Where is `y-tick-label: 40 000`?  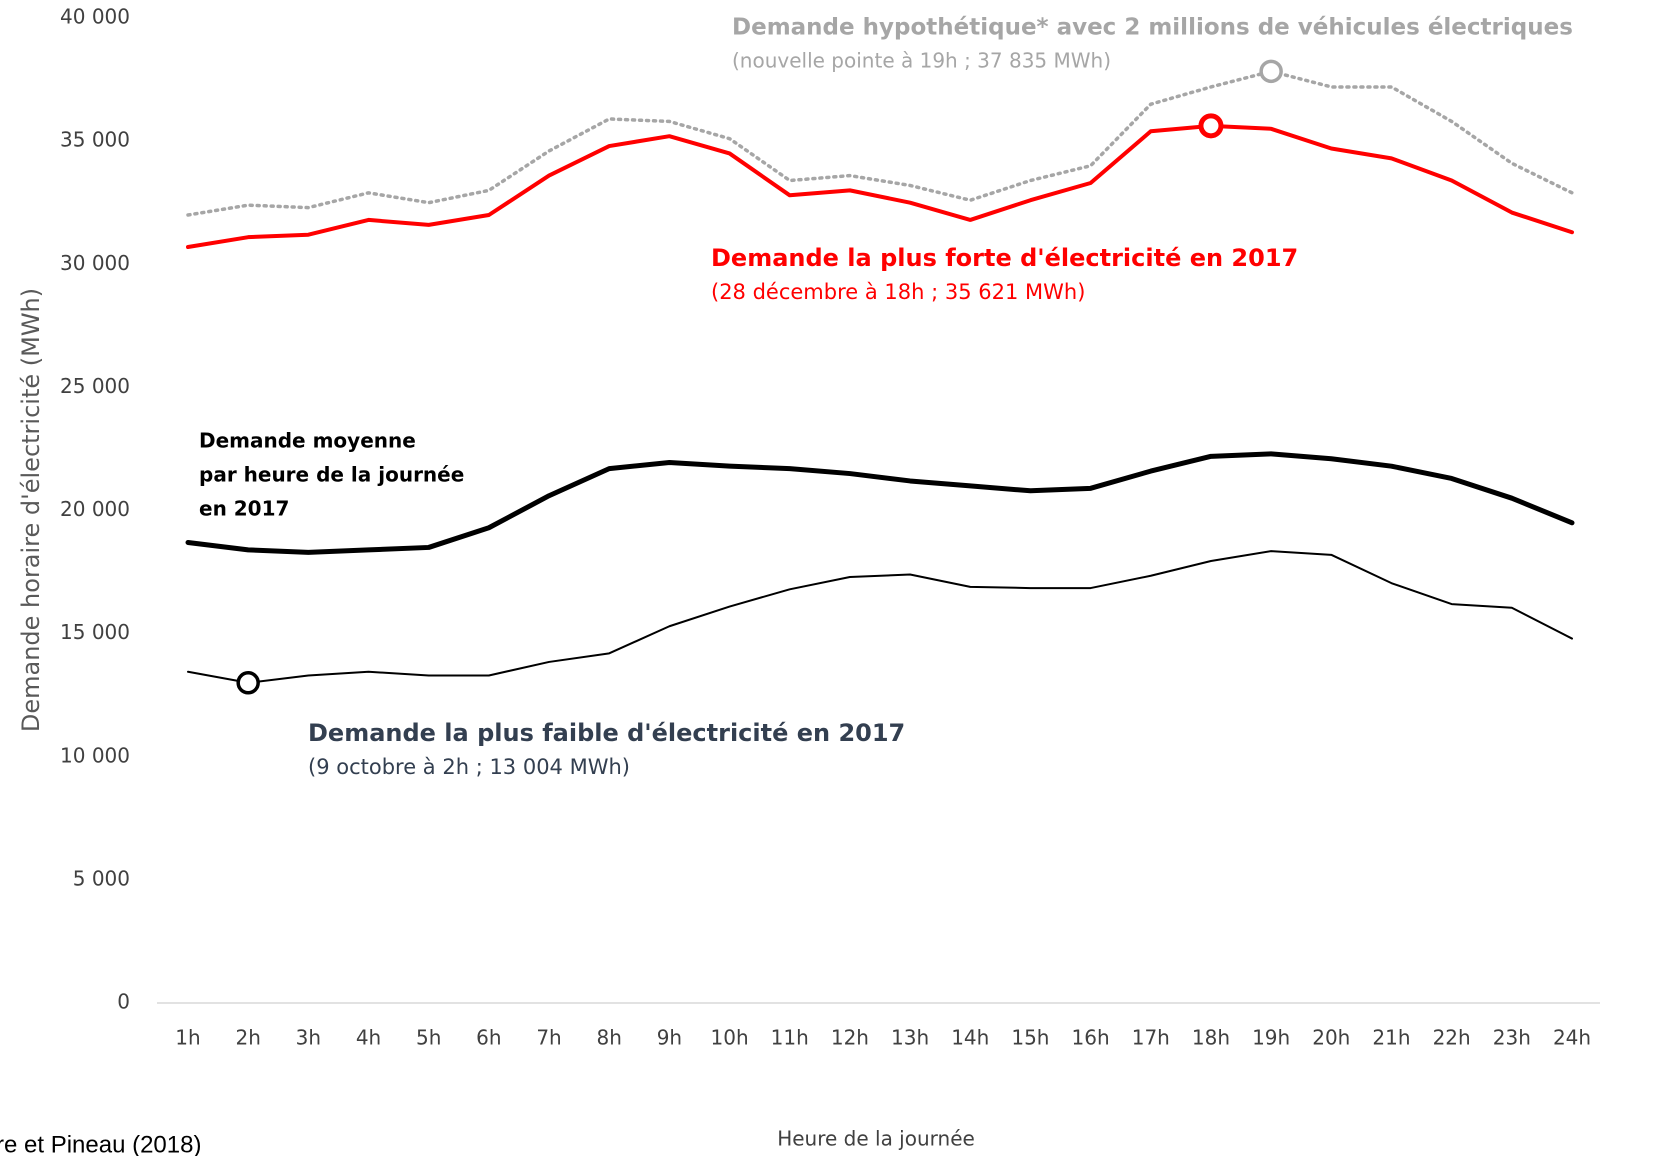 y-tick-label: 40 000 is located at coordinates (95, 17).